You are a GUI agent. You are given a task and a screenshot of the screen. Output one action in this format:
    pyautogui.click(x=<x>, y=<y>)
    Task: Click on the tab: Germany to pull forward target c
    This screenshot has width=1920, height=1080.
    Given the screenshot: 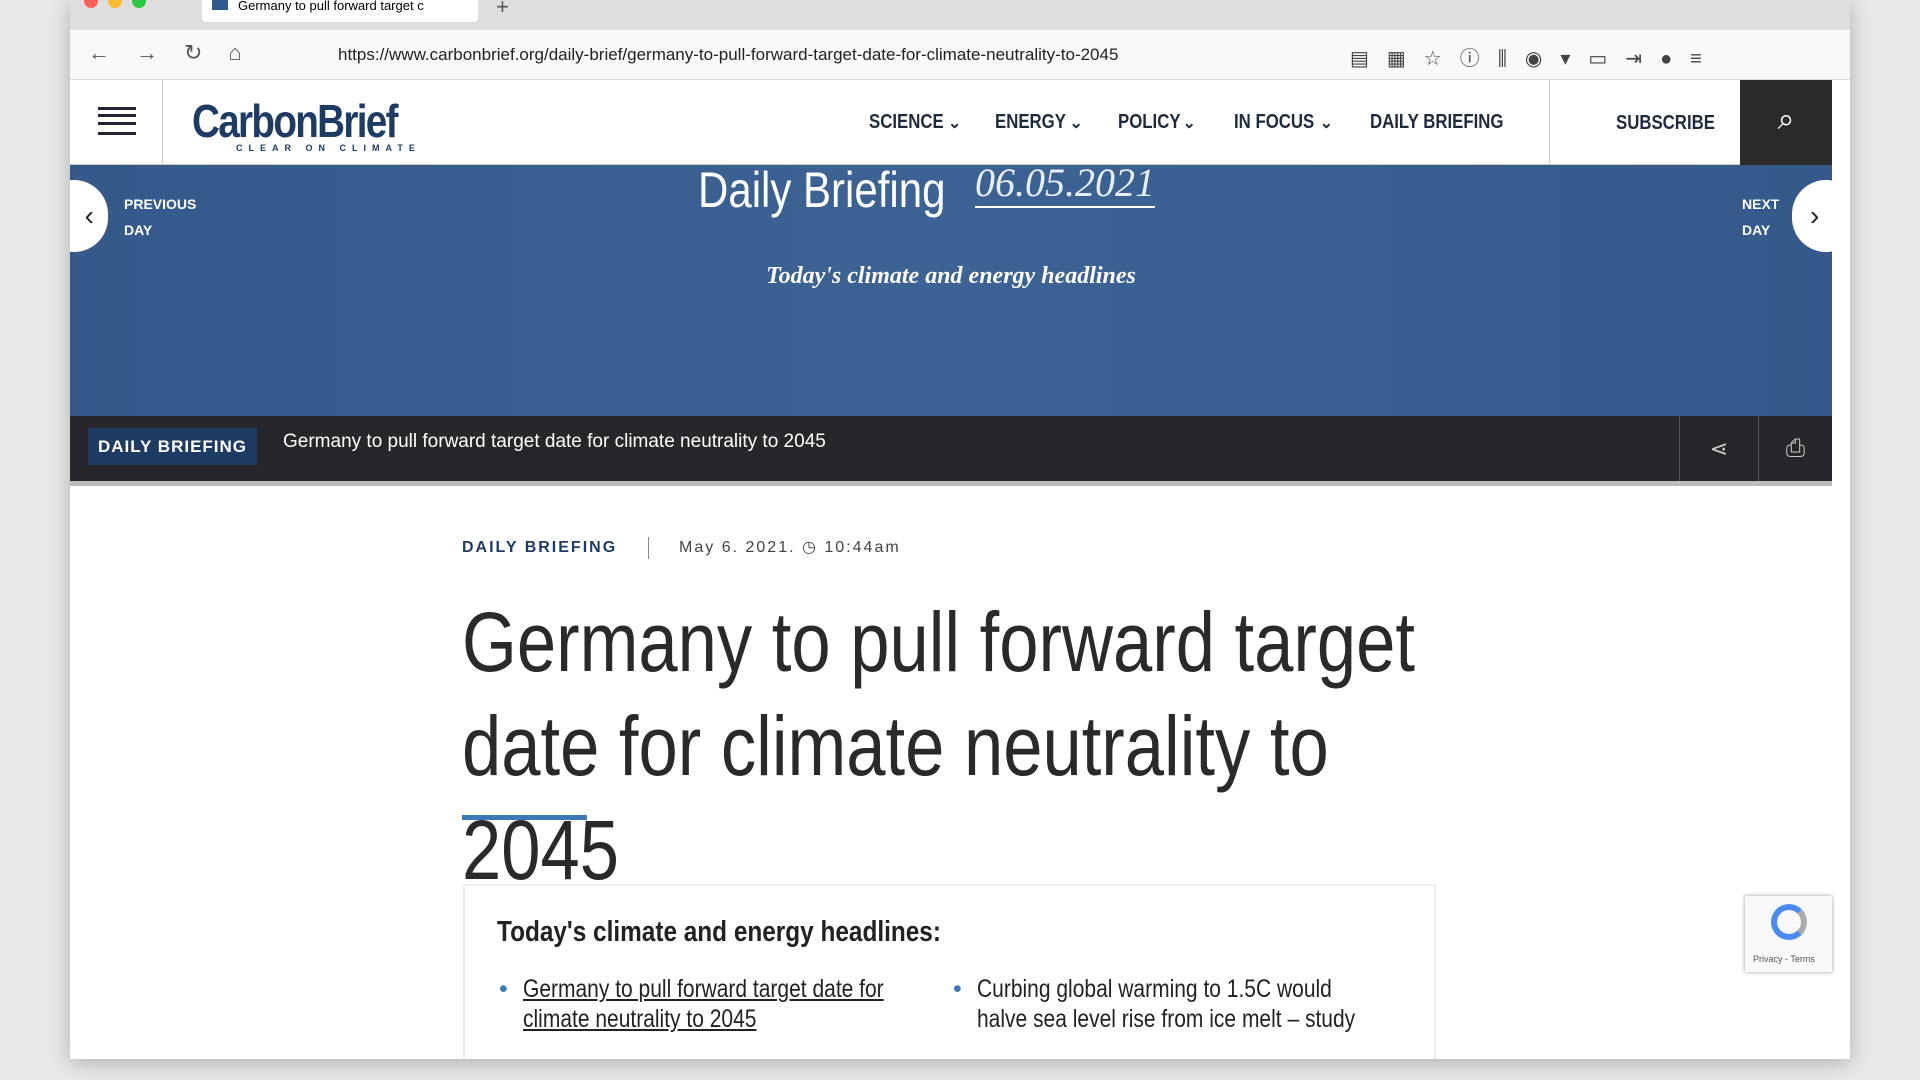 What is the action you would take?
    pyautogui.click(x=340, y=11)
    